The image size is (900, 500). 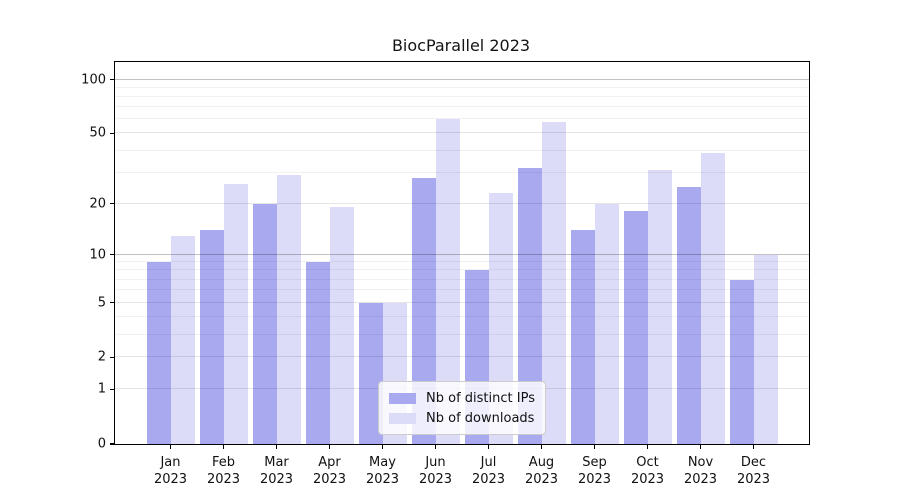 What do you see at coordinates (541, 471) in the screenshot?
I see `x-tick-label: Aug 2023` at bounding box center [541, 471].